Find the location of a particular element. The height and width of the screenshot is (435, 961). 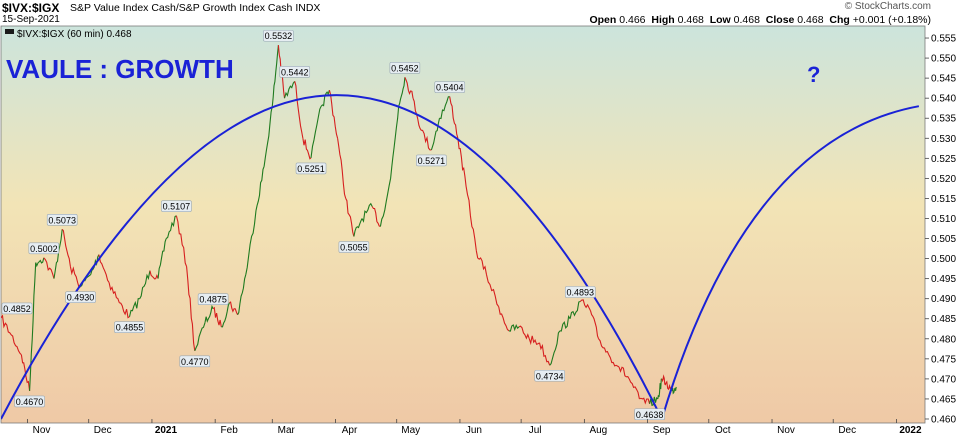

x-tick-label: Jul is located at coordinates (535, 430).